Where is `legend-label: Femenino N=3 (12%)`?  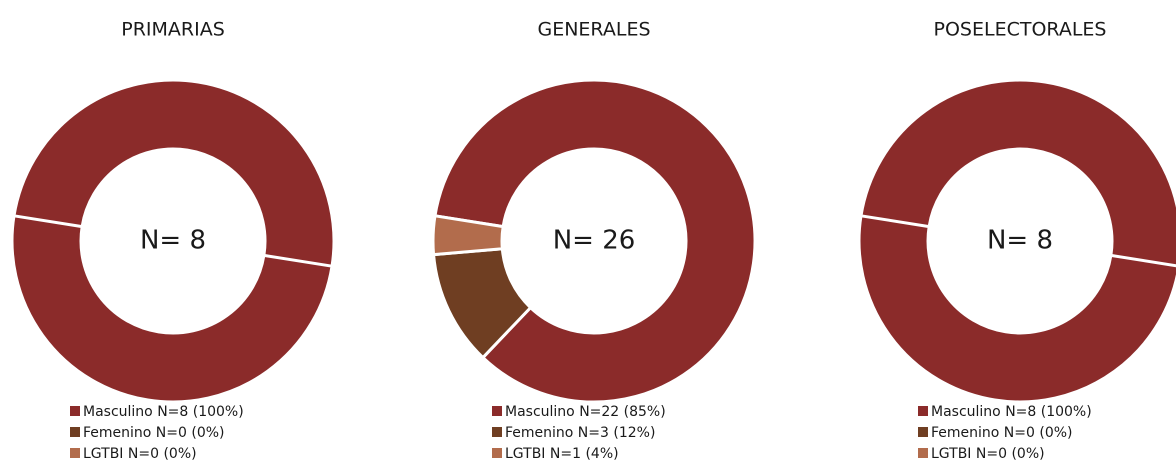 legend-label: Femenino N=3 (12%) is located at coordinates (580, 433).